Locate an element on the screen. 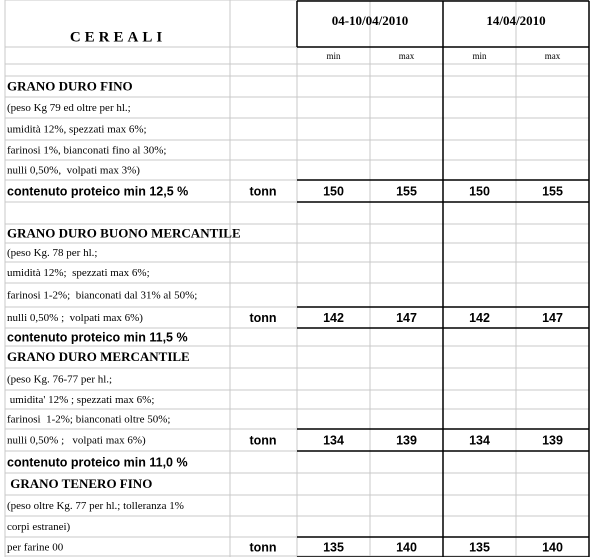 This screenshot has height=557, width=591. row-label: farinosi 1-2%; bianconati oltre 50%; is located at coordinates (88, 420).